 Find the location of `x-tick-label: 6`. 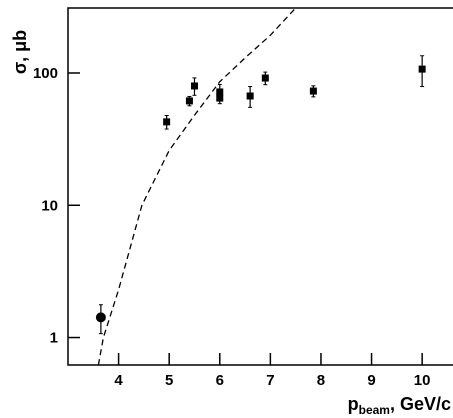

x-tick-label: 6 is located at coordinates (220, 380).